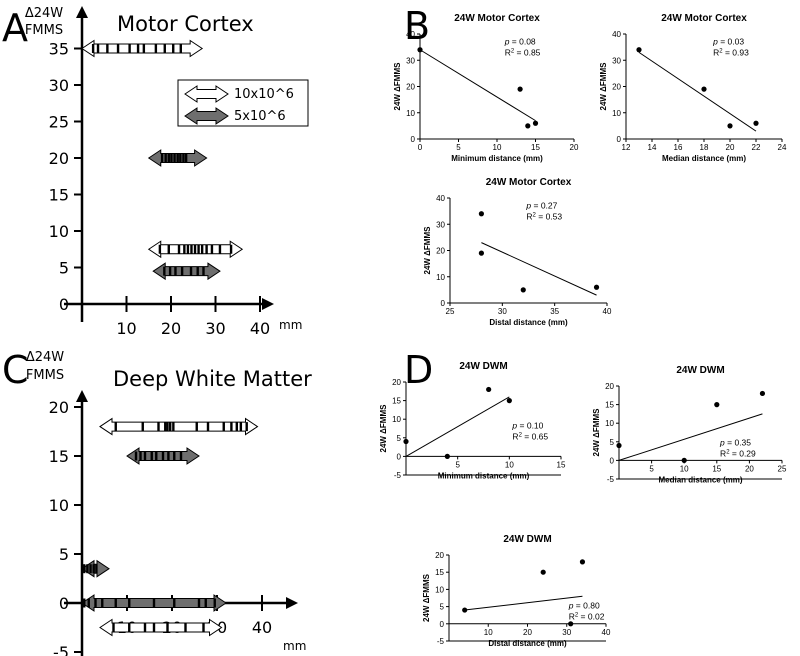 The image size is (800, 656). I want to click on panel-c-ylabel-line1: Δ24W, so click(45, 357).